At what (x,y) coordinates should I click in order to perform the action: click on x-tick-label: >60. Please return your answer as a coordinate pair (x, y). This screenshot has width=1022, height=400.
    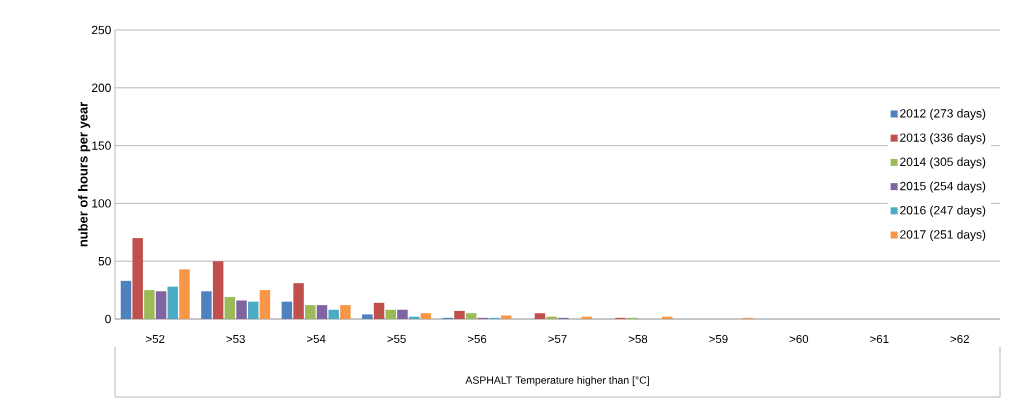
    Looking at the image, I should click on (799, 339).